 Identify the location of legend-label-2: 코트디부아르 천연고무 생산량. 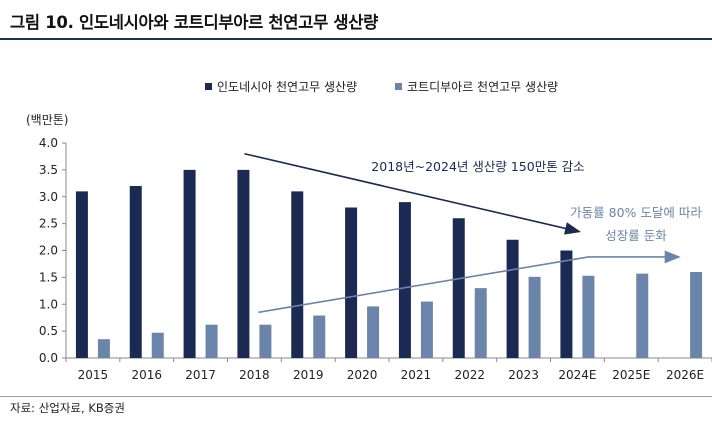
(482, 86).